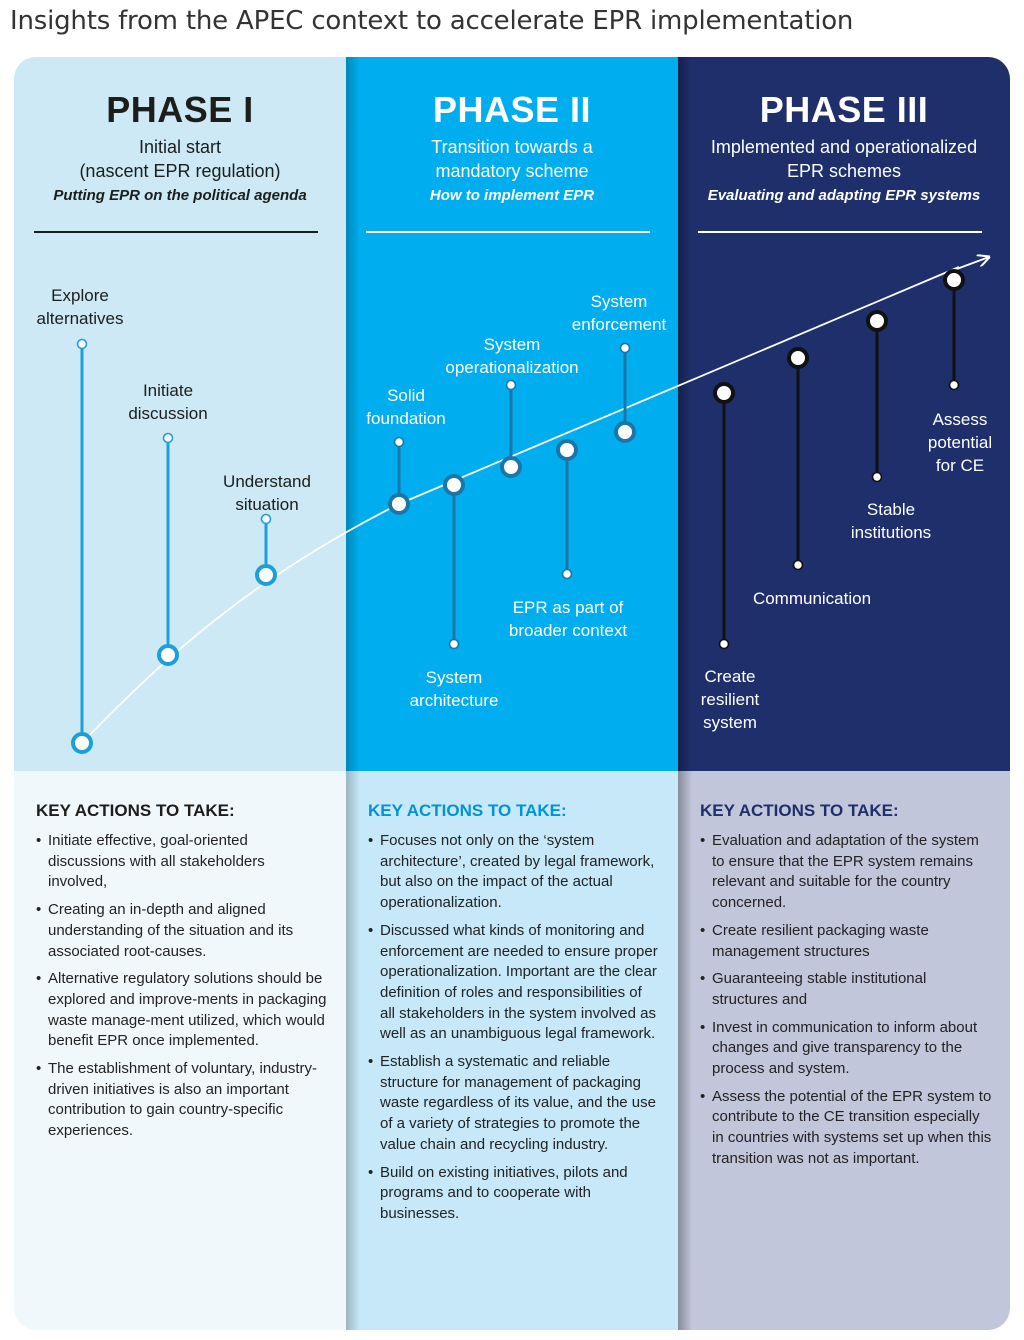  I want to click on milestone-label-line: system, so click(730, 722).